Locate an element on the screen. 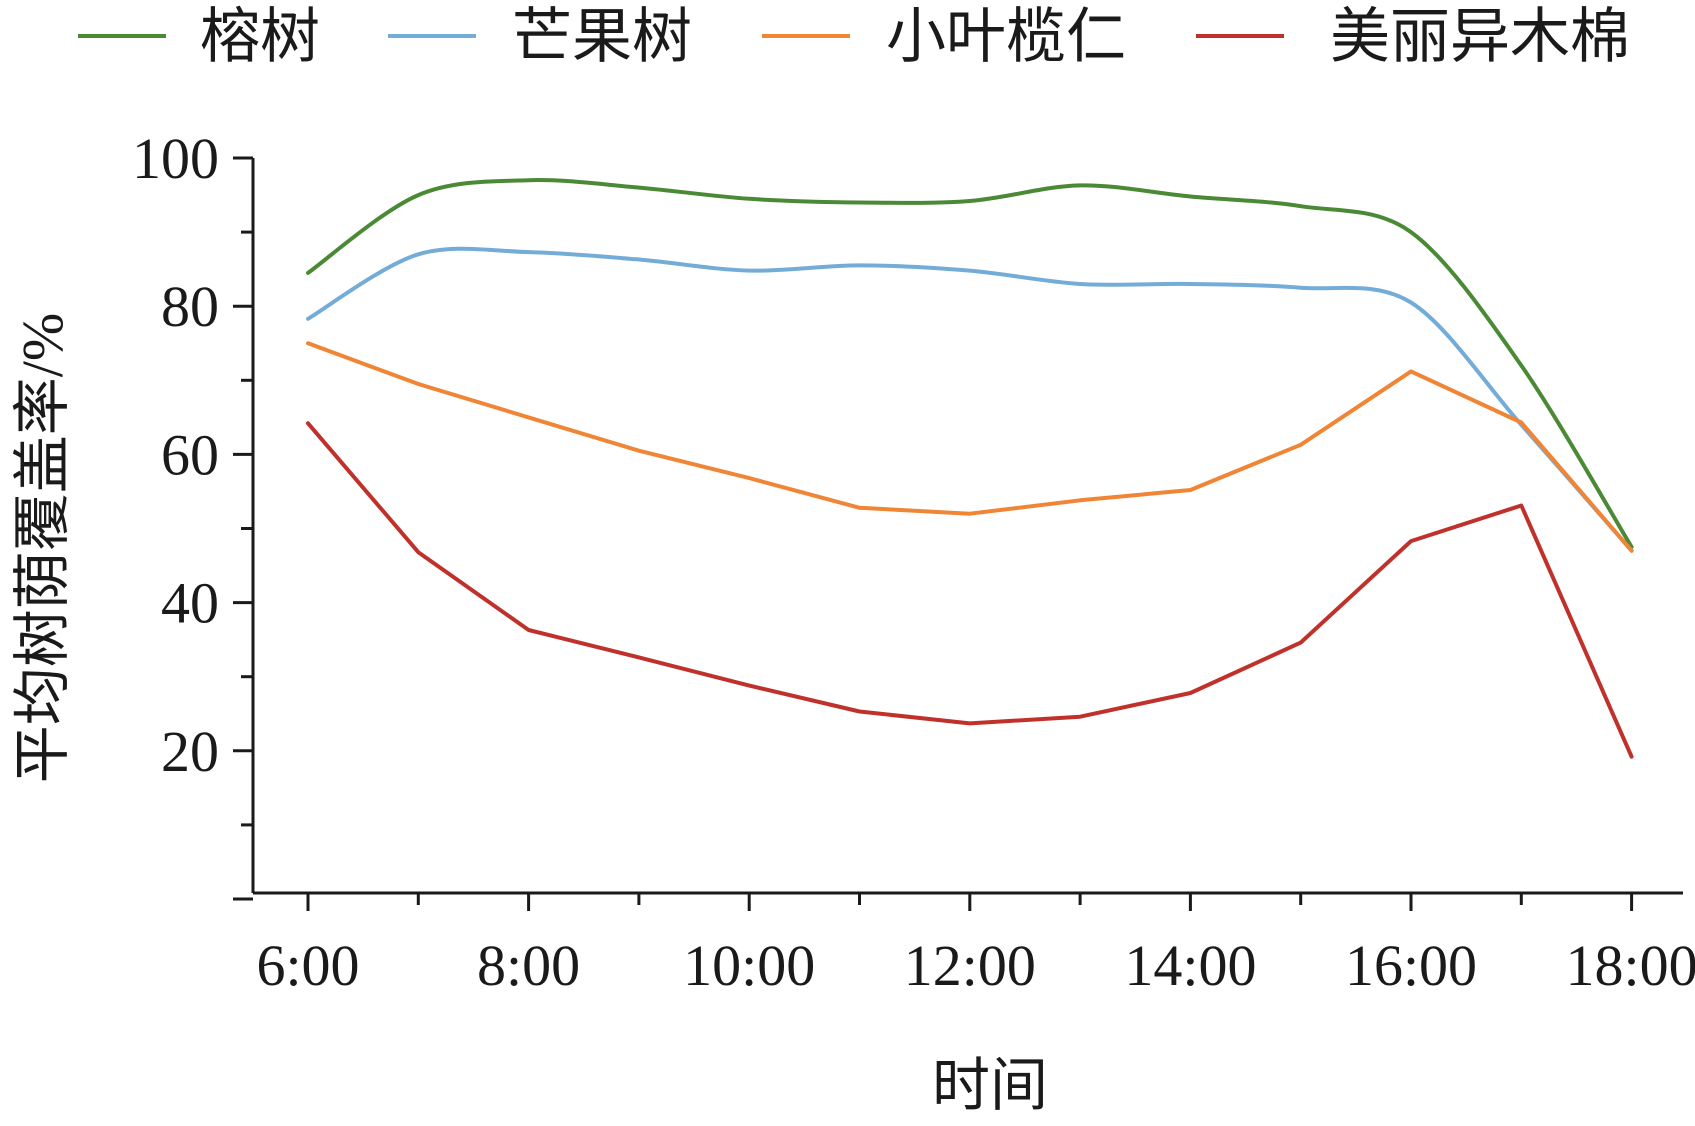  legend-label: 榕树 is located at coordinates (260, 37).